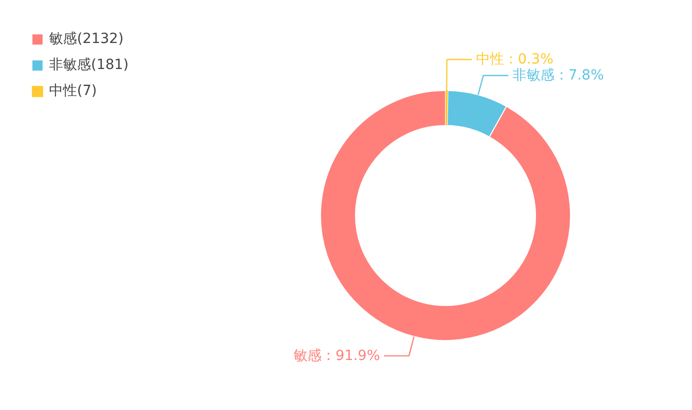  Describe the element at coordinates (515, 60) in the screenshot. I see `data-label: 中性：0.3%` at that location.